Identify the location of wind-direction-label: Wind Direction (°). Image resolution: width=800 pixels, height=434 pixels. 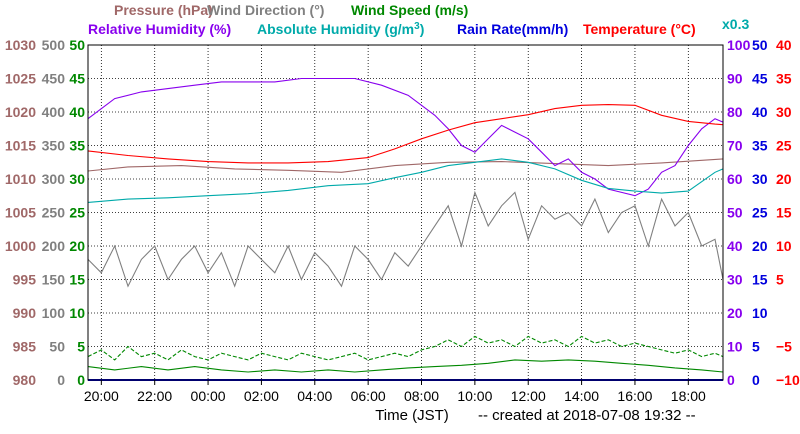
(265, 10).